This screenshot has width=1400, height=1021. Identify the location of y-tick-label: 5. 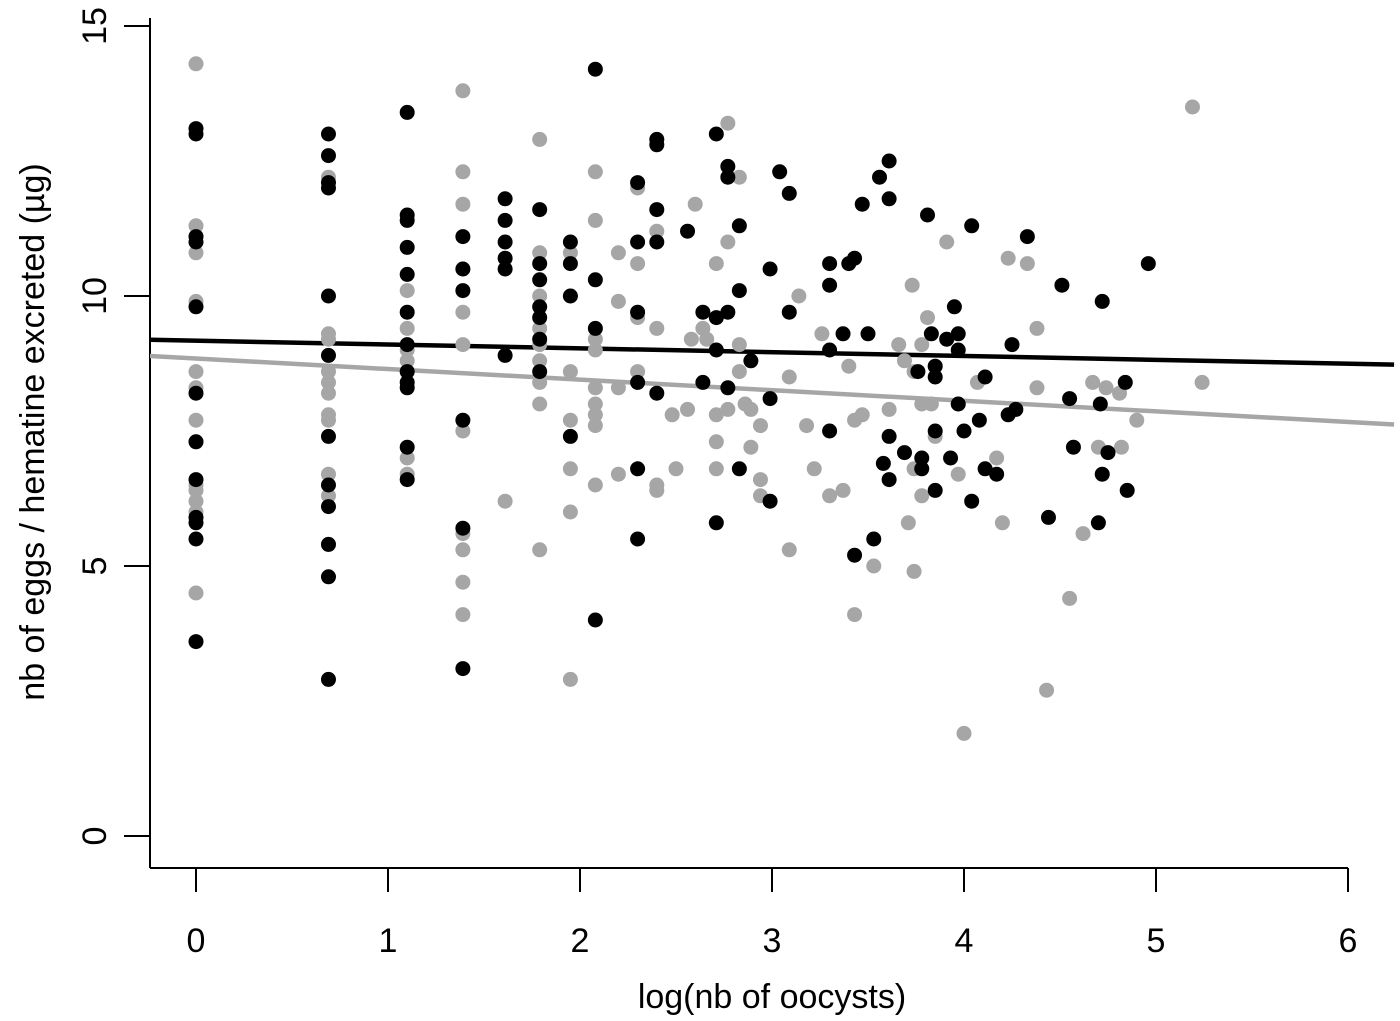
(95, 566).